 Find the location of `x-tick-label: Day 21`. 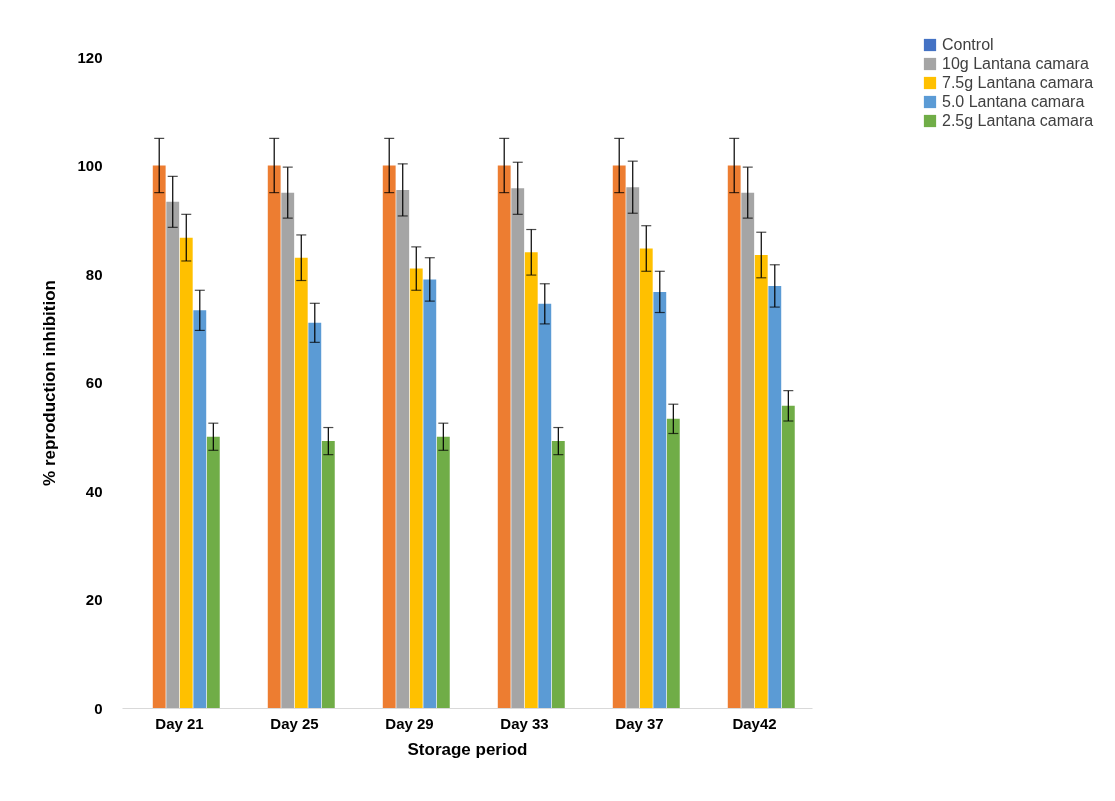

x-tick-label: Day 21 is located at coordinates (179, 723).